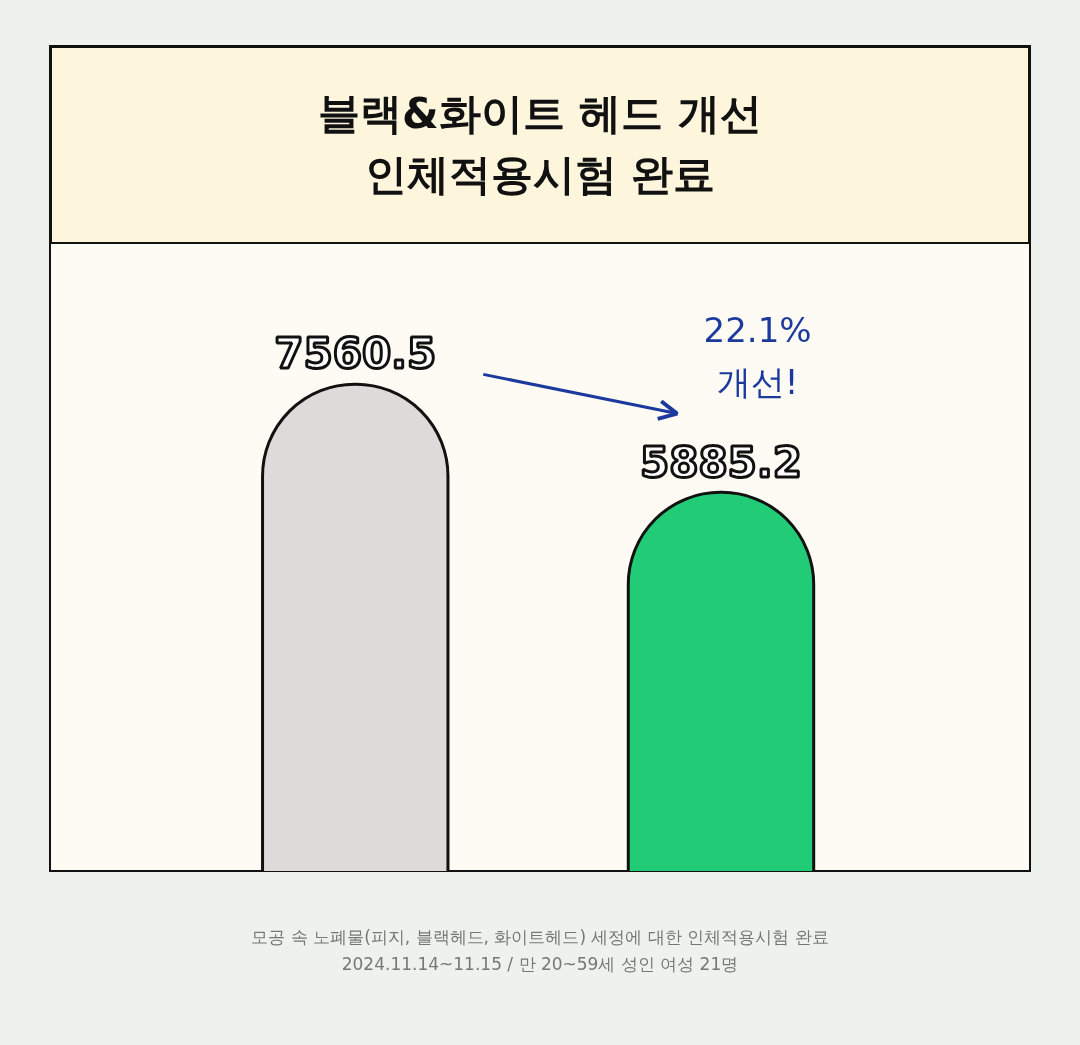 This screenshot has width=1080, height=1045. I want to click on data-label: 5885.2, so click(721, 462).